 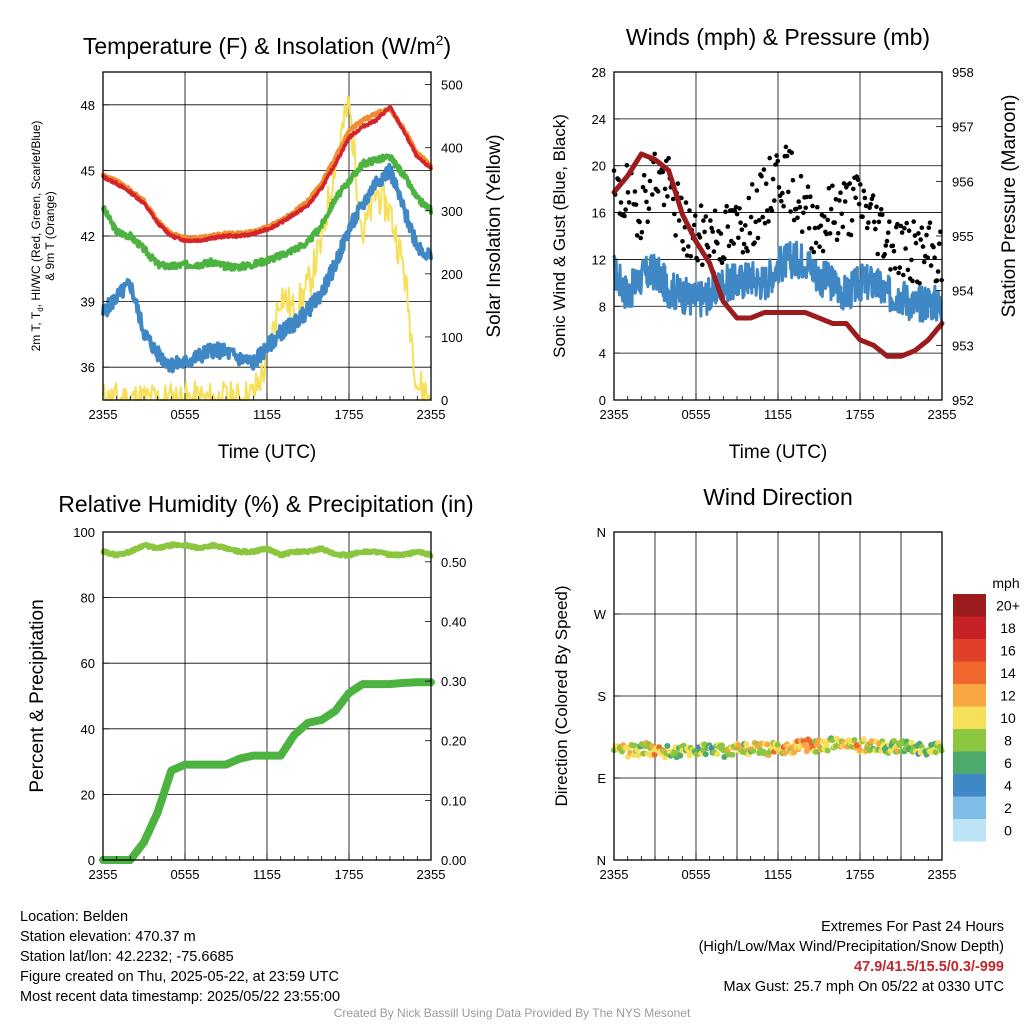 I want to click on y2-tick-label: 952, so click(x=963, y=400).